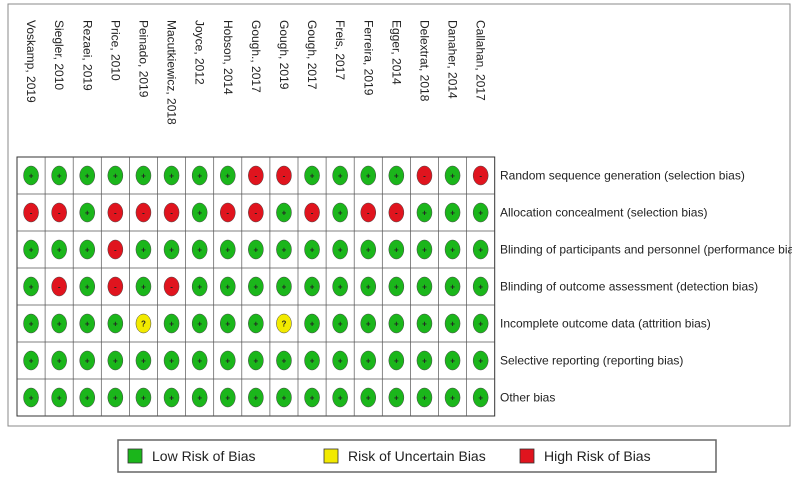 The image size is (792, 481). What do you see at coordinates (200, 52) in the screenshot?
I see `study-label: Joyce, 2012` at bounding box center [200, 52].